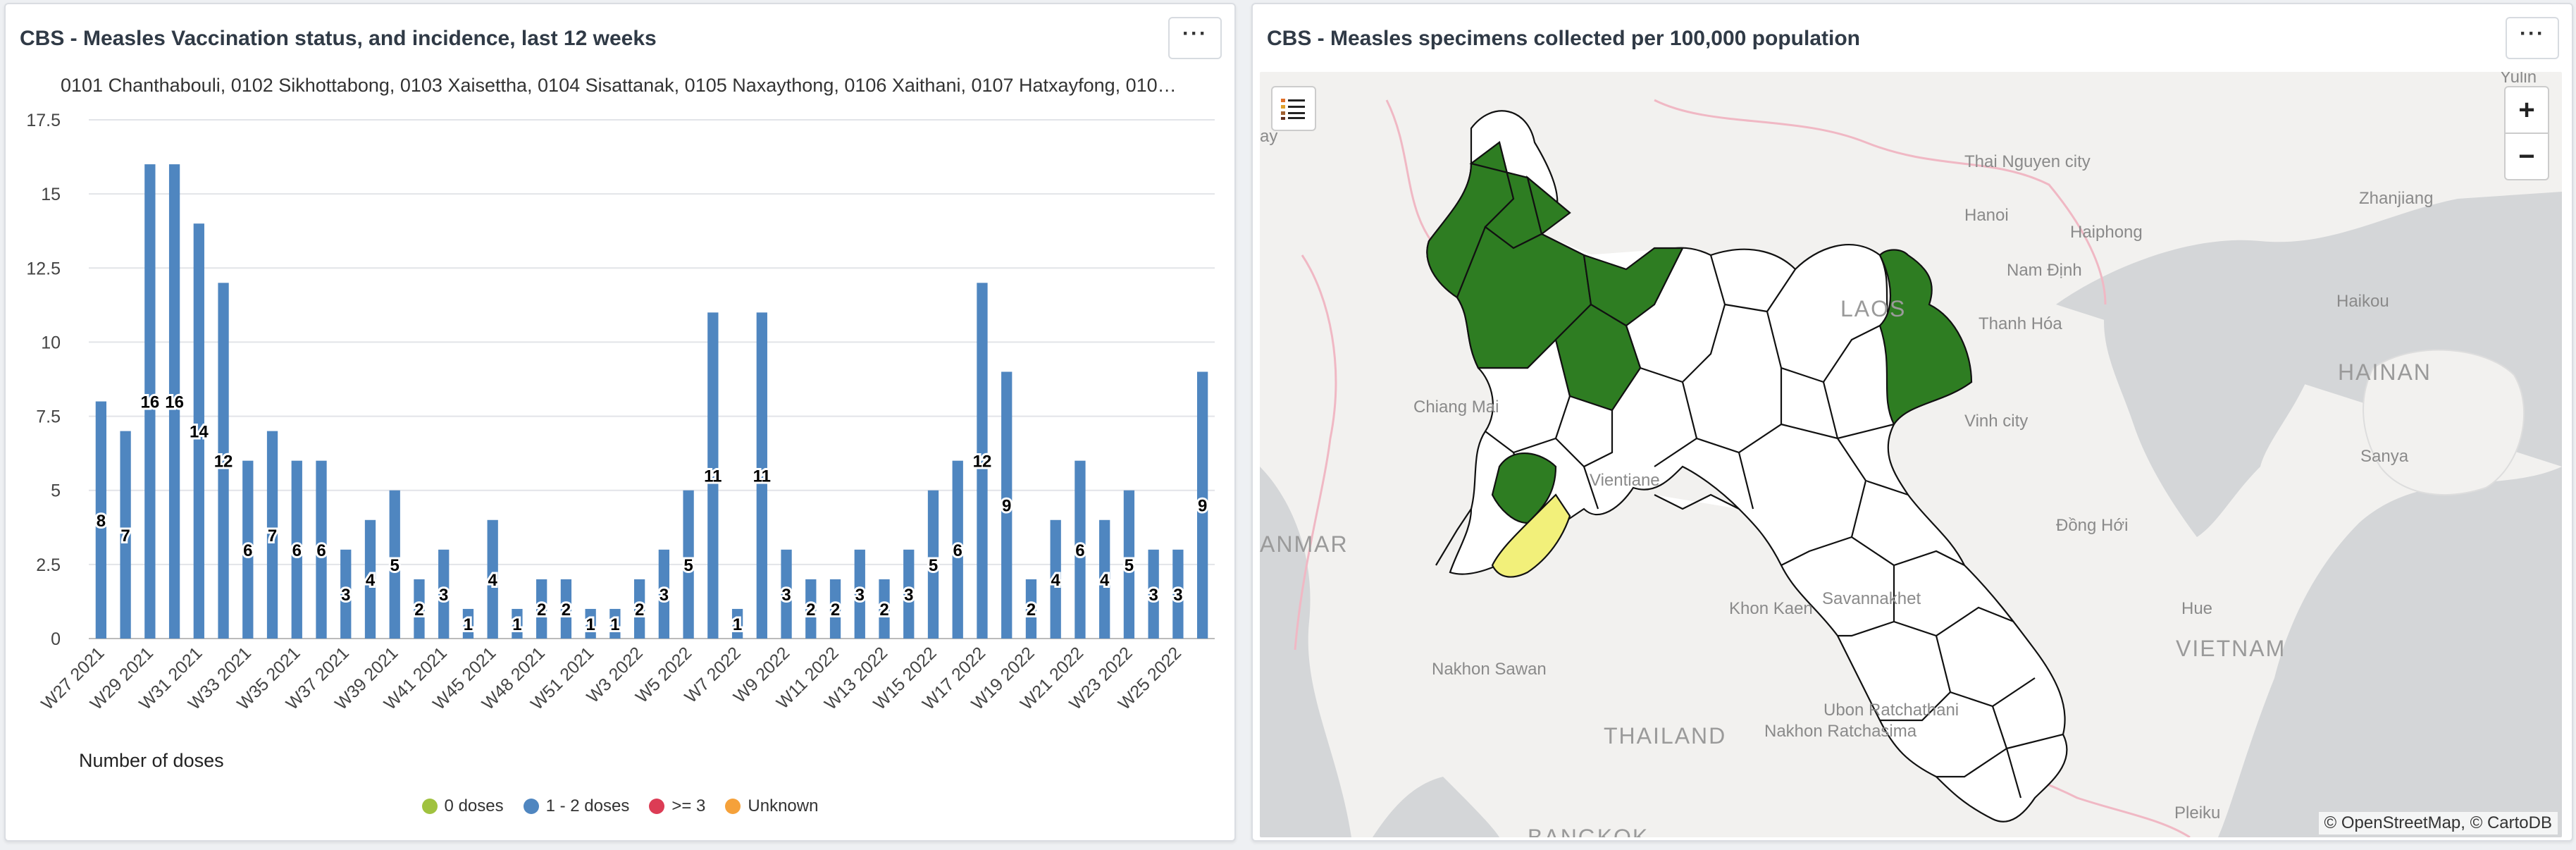 The height and width of the screenshot is (850, 2576). What do you see at coordinates (151, 760) in the screenshot?
I see `x-axis-title: Number of doses` at bounding box center [151, 760].